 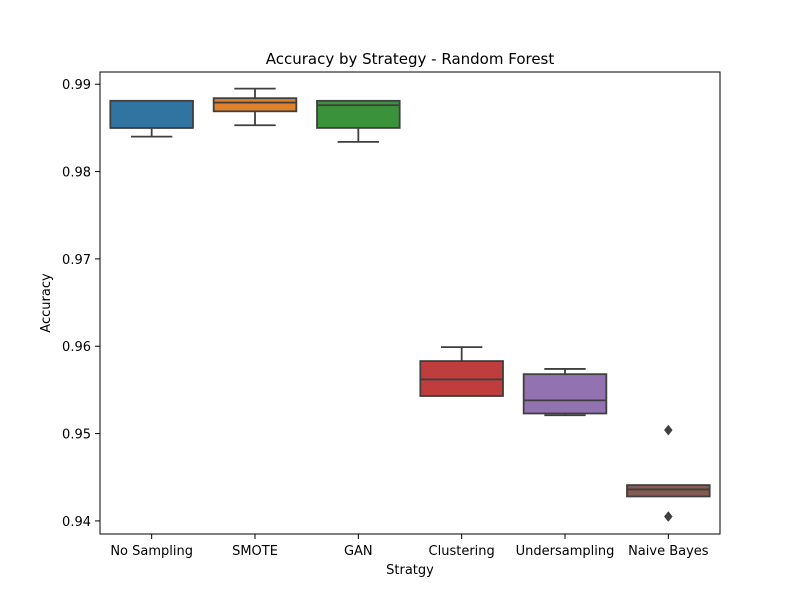 What do you see at coordinates (46, 303) in the screenshot?
I see `y-axis-label: Accuracy` at bounding box center [46, 303].